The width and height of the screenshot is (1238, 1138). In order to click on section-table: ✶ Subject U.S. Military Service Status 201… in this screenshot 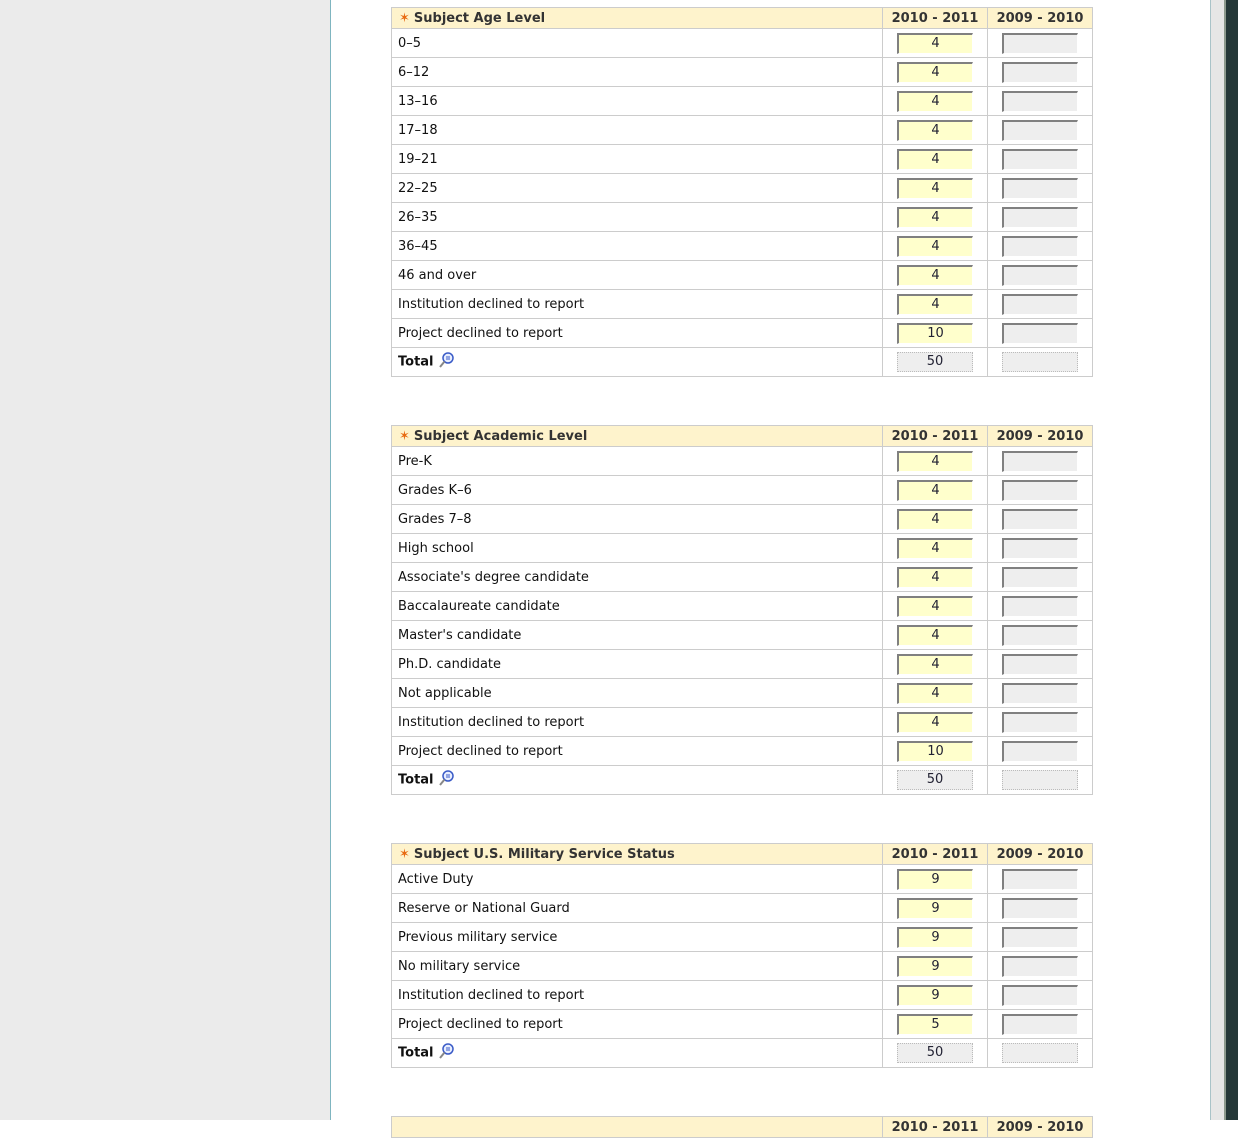, I will do `click(742, 955)`.